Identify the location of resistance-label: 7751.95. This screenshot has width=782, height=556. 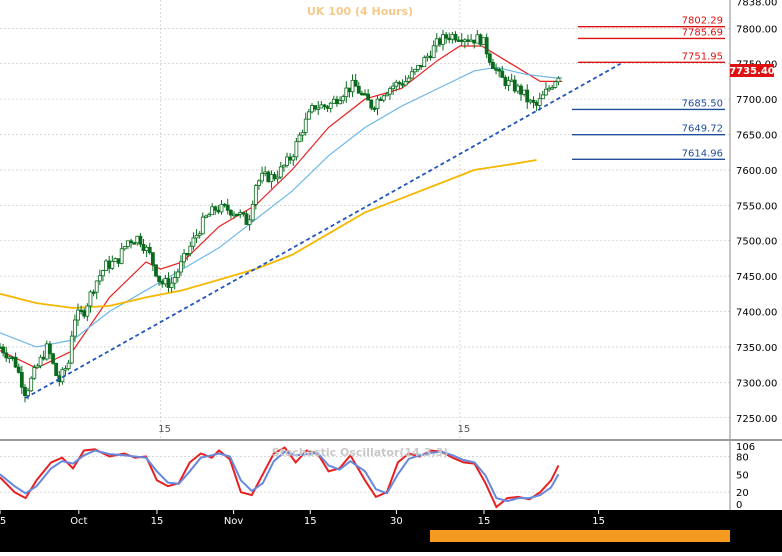
(702, 56).